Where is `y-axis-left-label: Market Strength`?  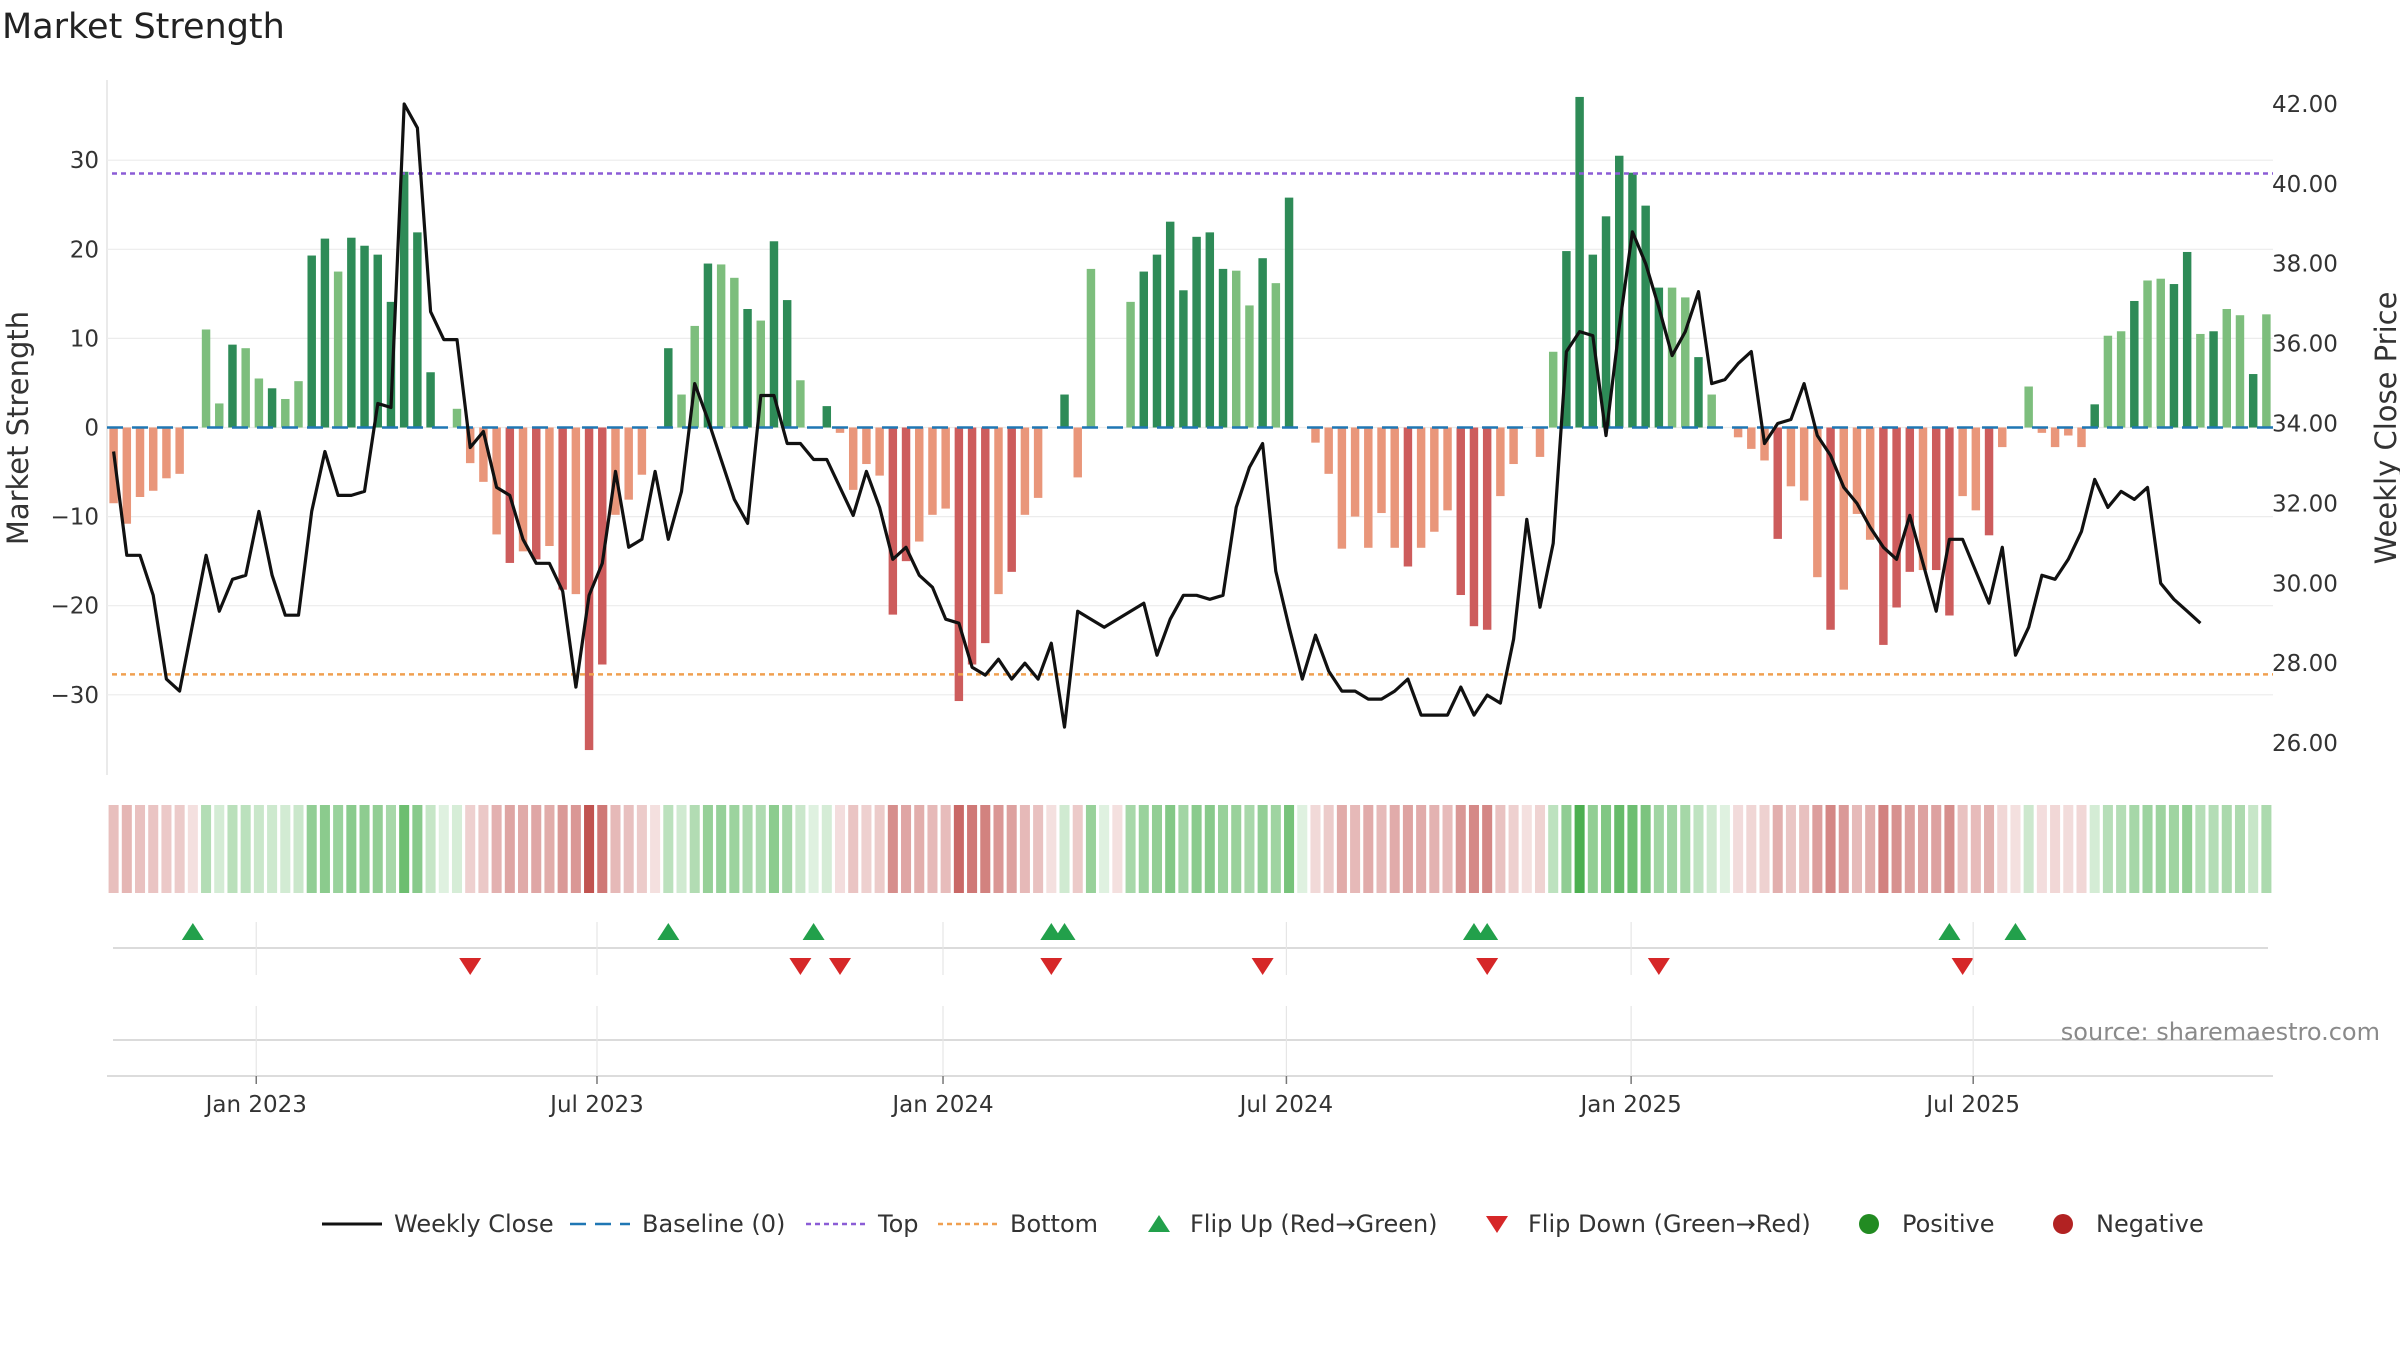 y-axis-left-label: Market Strength is located at coordinates (18, 428).